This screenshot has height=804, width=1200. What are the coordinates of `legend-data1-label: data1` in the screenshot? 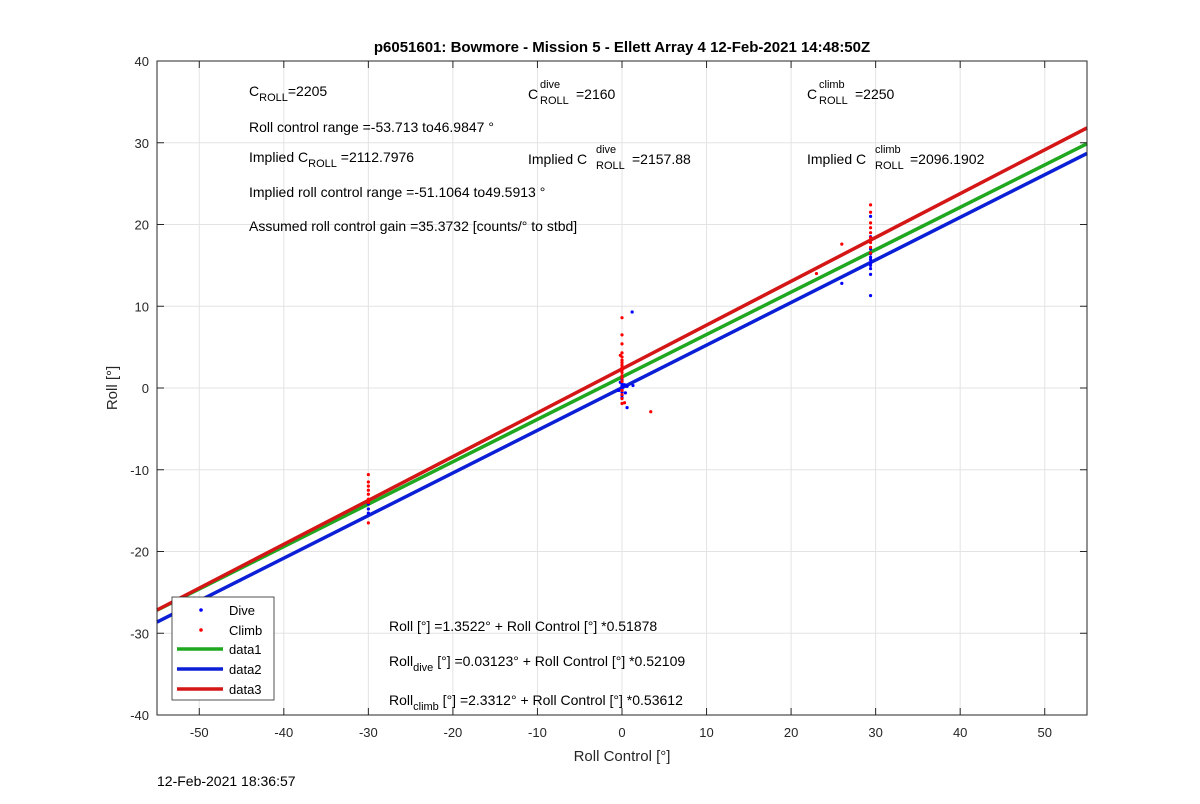 It's located at (245, 649).